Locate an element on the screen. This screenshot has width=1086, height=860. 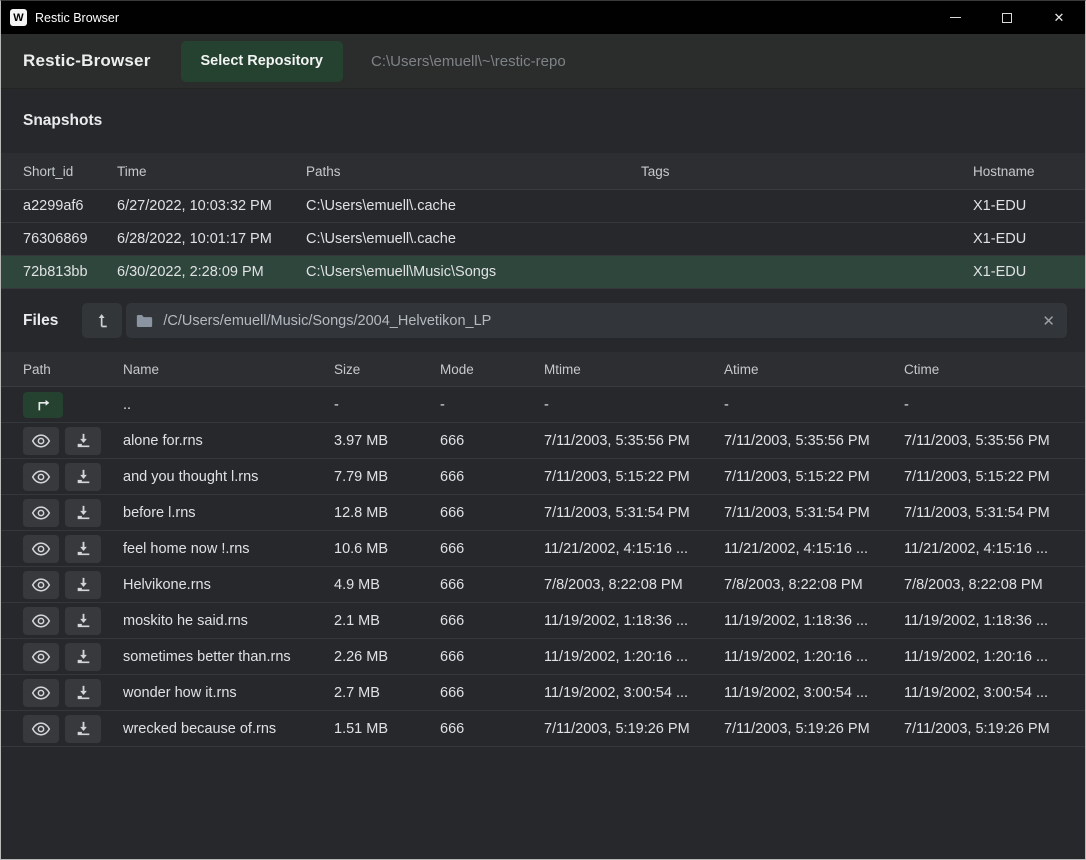
parent-directory-row: .. - - - - - is located at coordinates (543, 405).